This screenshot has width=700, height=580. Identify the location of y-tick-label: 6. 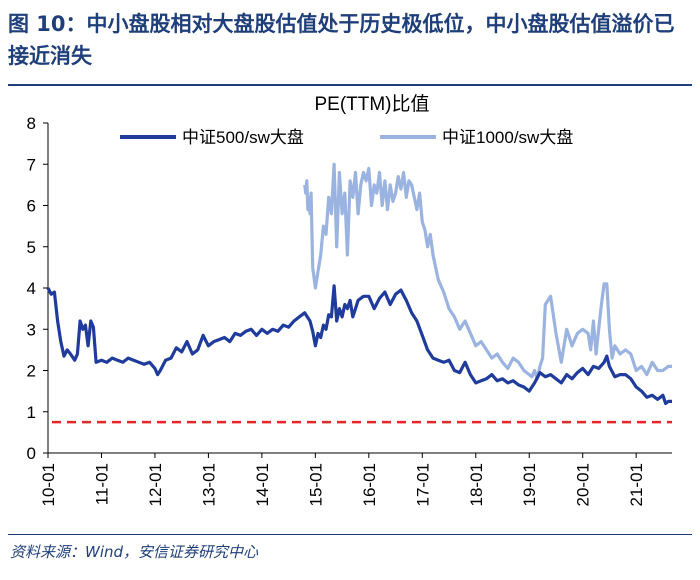
(31, 206).